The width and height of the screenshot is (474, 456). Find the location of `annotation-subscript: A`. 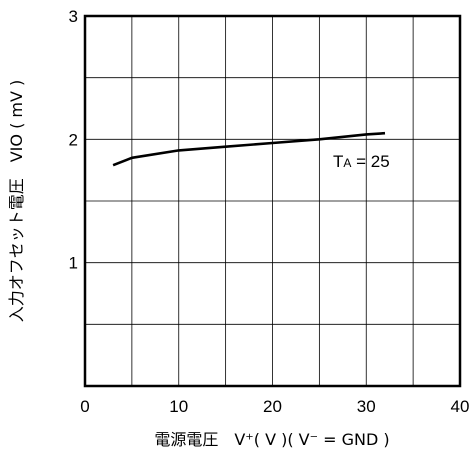

annotation-subscript: A is located at coordinates (347, 163).